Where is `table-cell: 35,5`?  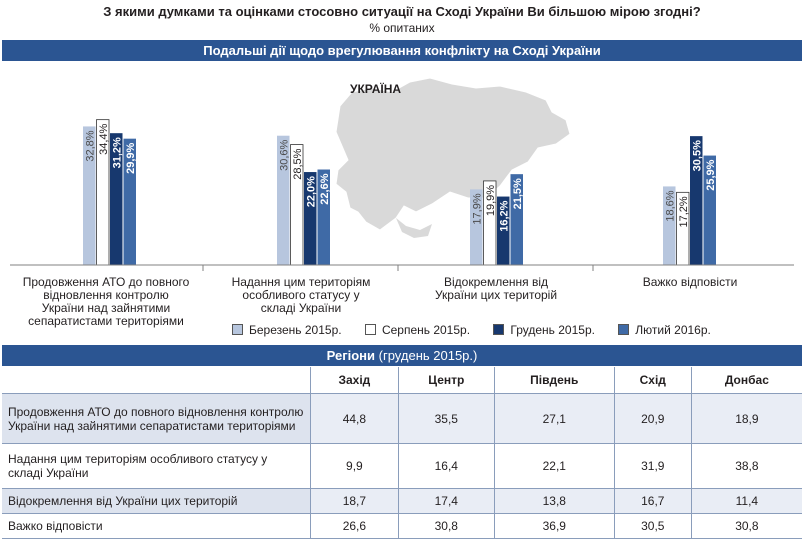
table-cell: 35,5 is located at coordinates (446, 418).